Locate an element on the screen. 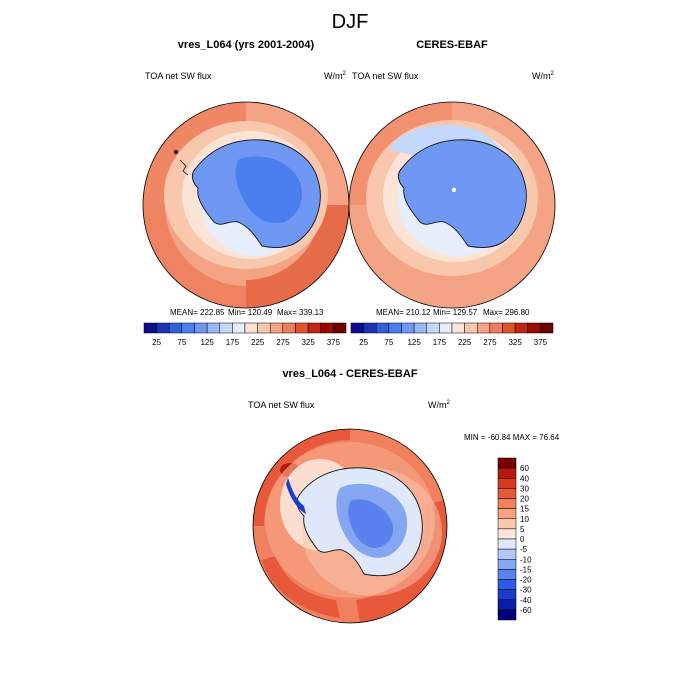 The height and width of the screenshot is (700, 700). colorbar-0-tick-375: 375 is located at coordinates (334, 342).